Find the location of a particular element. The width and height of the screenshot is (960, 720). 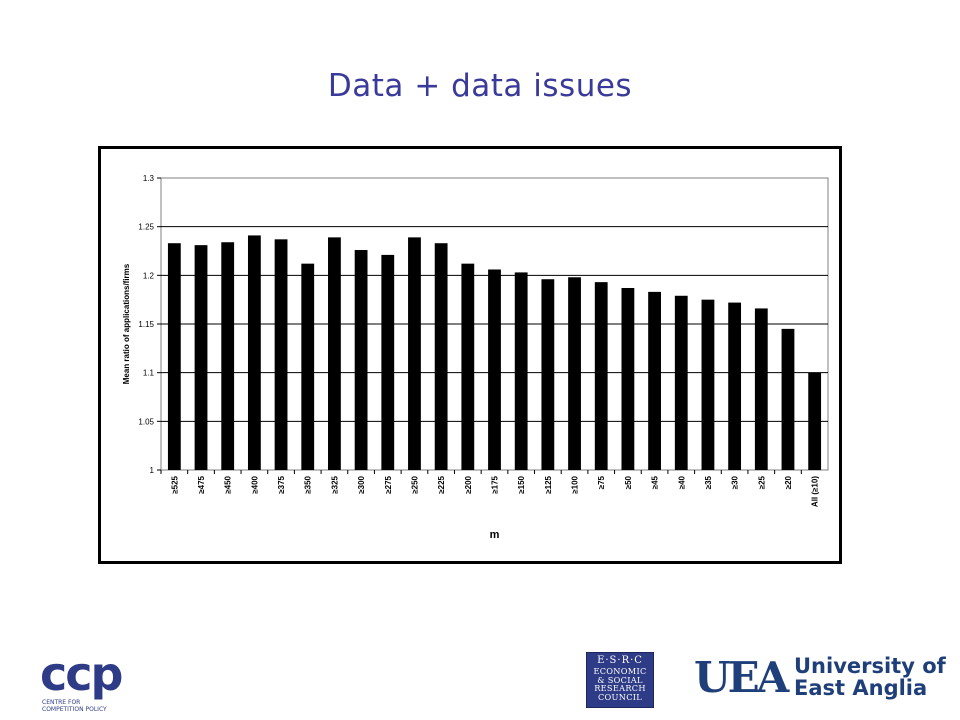

x-tick-label: ≥350 is located at coordinates (308, 484).